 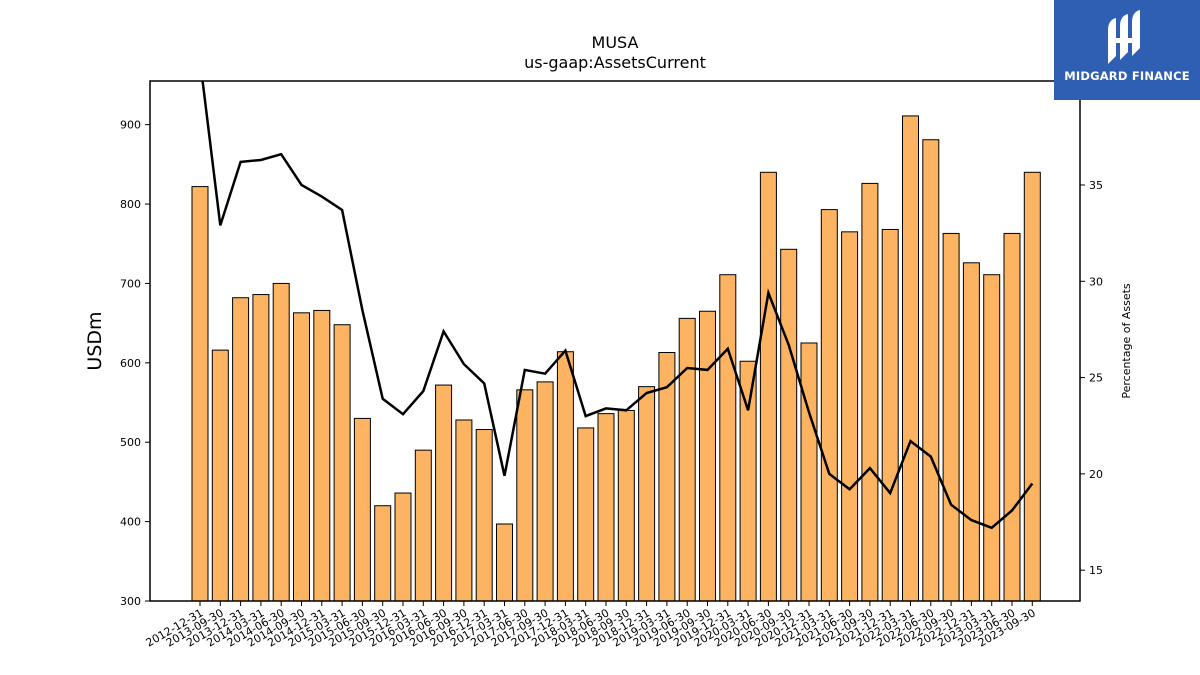 I want to click on y2-tick-label: 35, so click(x=1096, y=185).